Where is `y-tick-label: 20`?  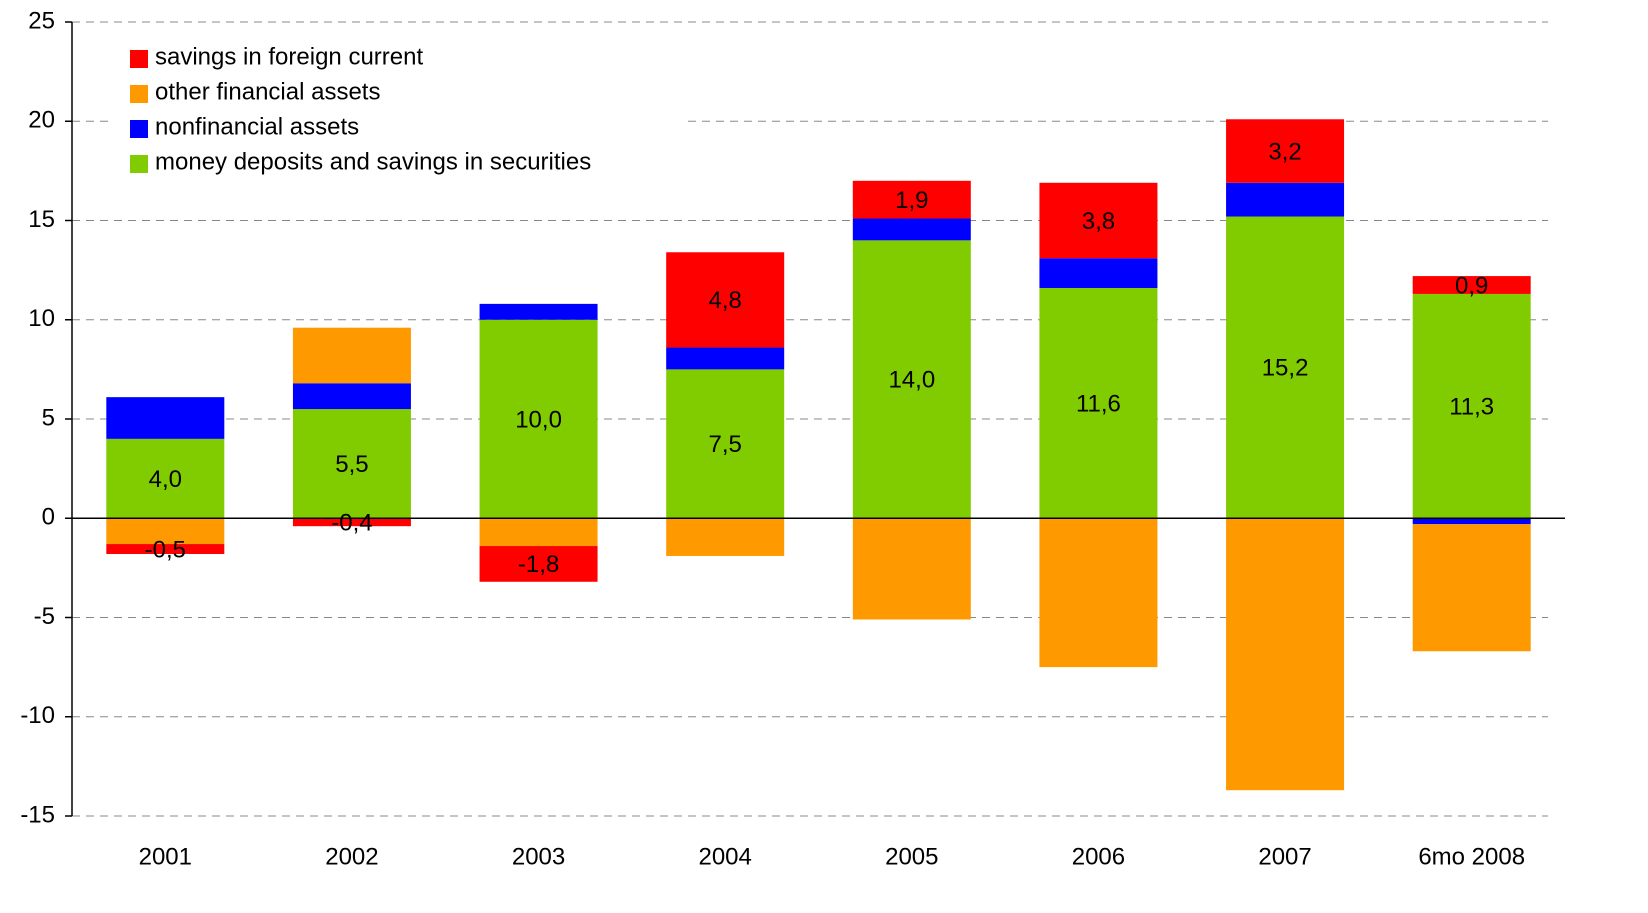 y-tick-label: 20 is located at coordinates (41, 120).